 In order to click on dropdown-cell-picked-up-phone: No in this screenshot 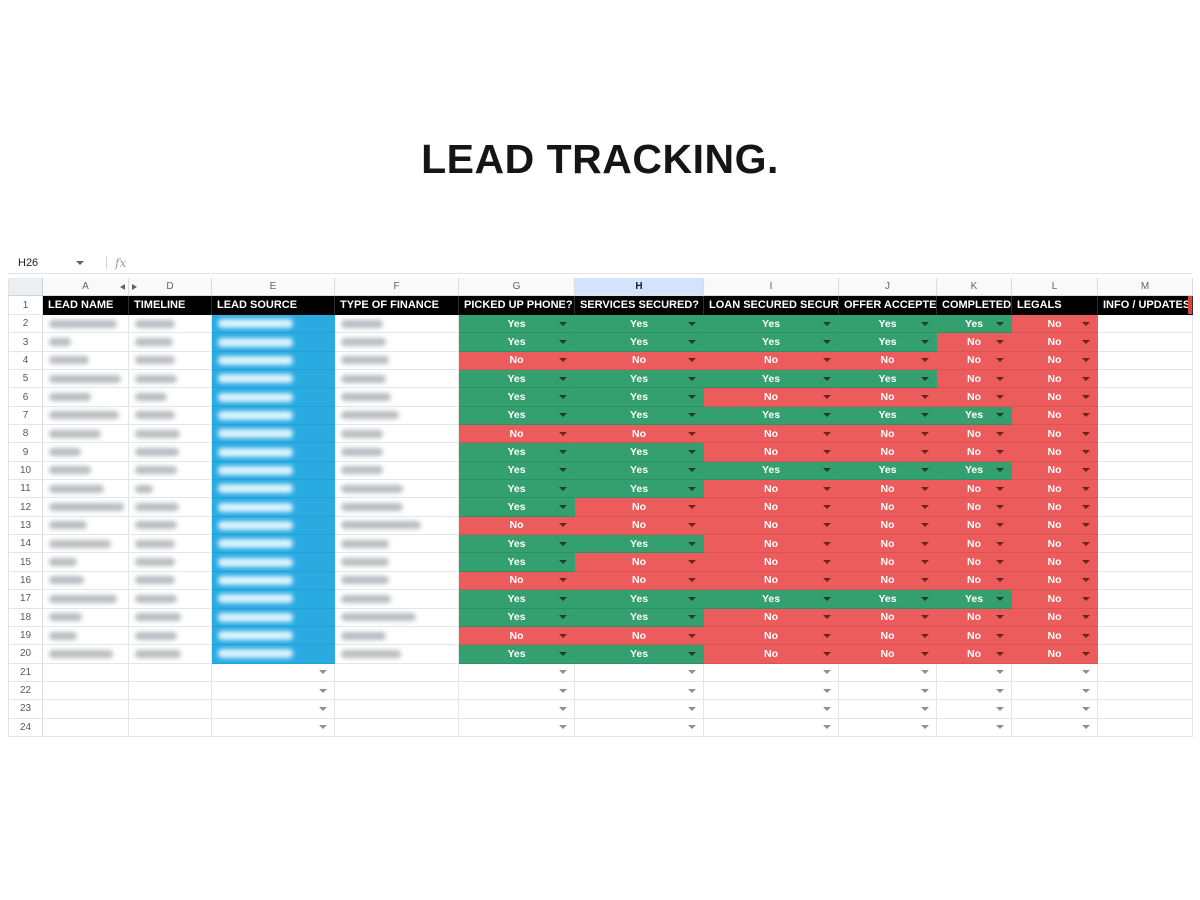, I will do `click(517, 361)`.